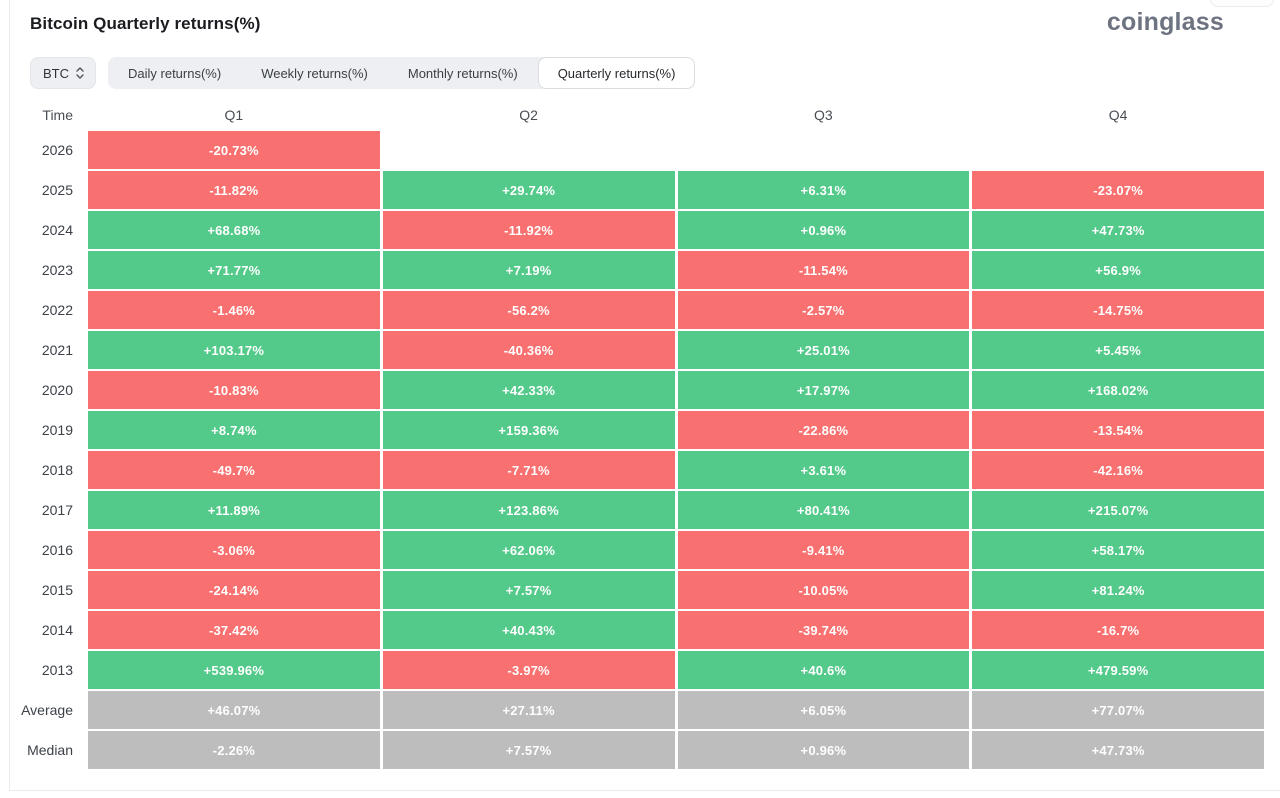  I want to click on return-cell: +6.05%, so click(823, 710).